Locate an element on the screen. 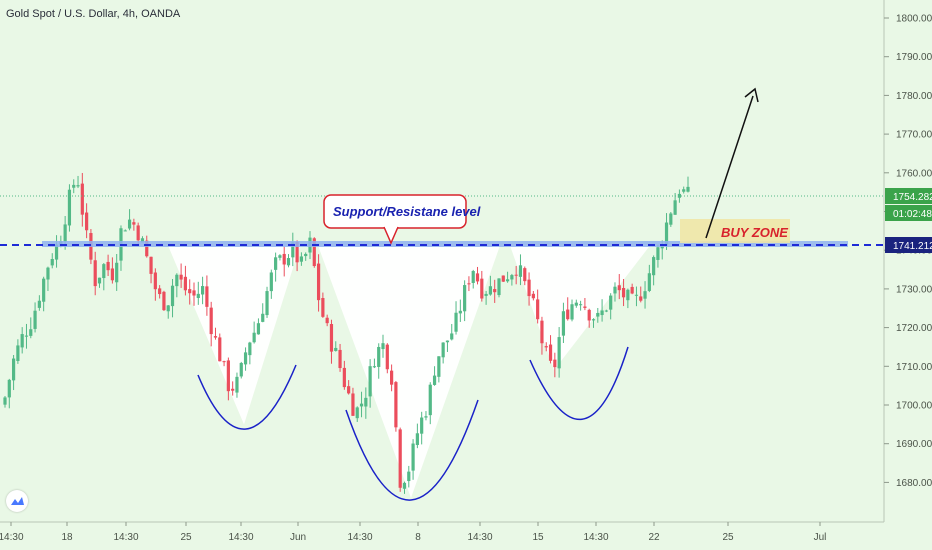  buy-zone-label: BUY ZONE is located at coordinates (754, 232).